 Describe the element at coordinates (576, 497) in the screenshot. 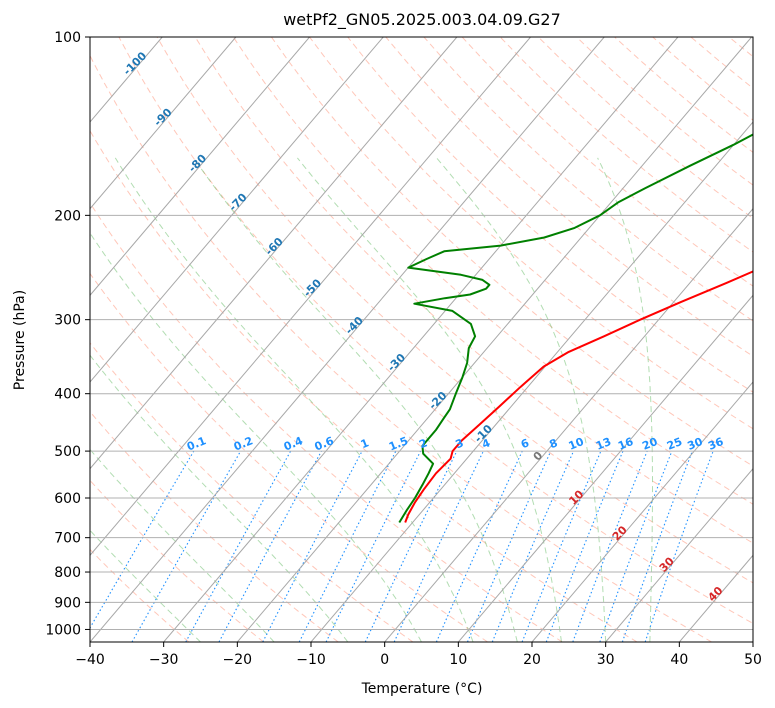

I see `isotherm-label: 10` at that location.